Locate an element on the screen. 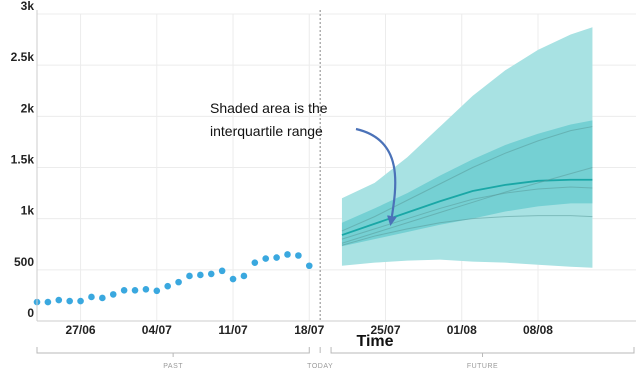  x-tick-label-5: 01/08 is located at coordinates (462, 330).